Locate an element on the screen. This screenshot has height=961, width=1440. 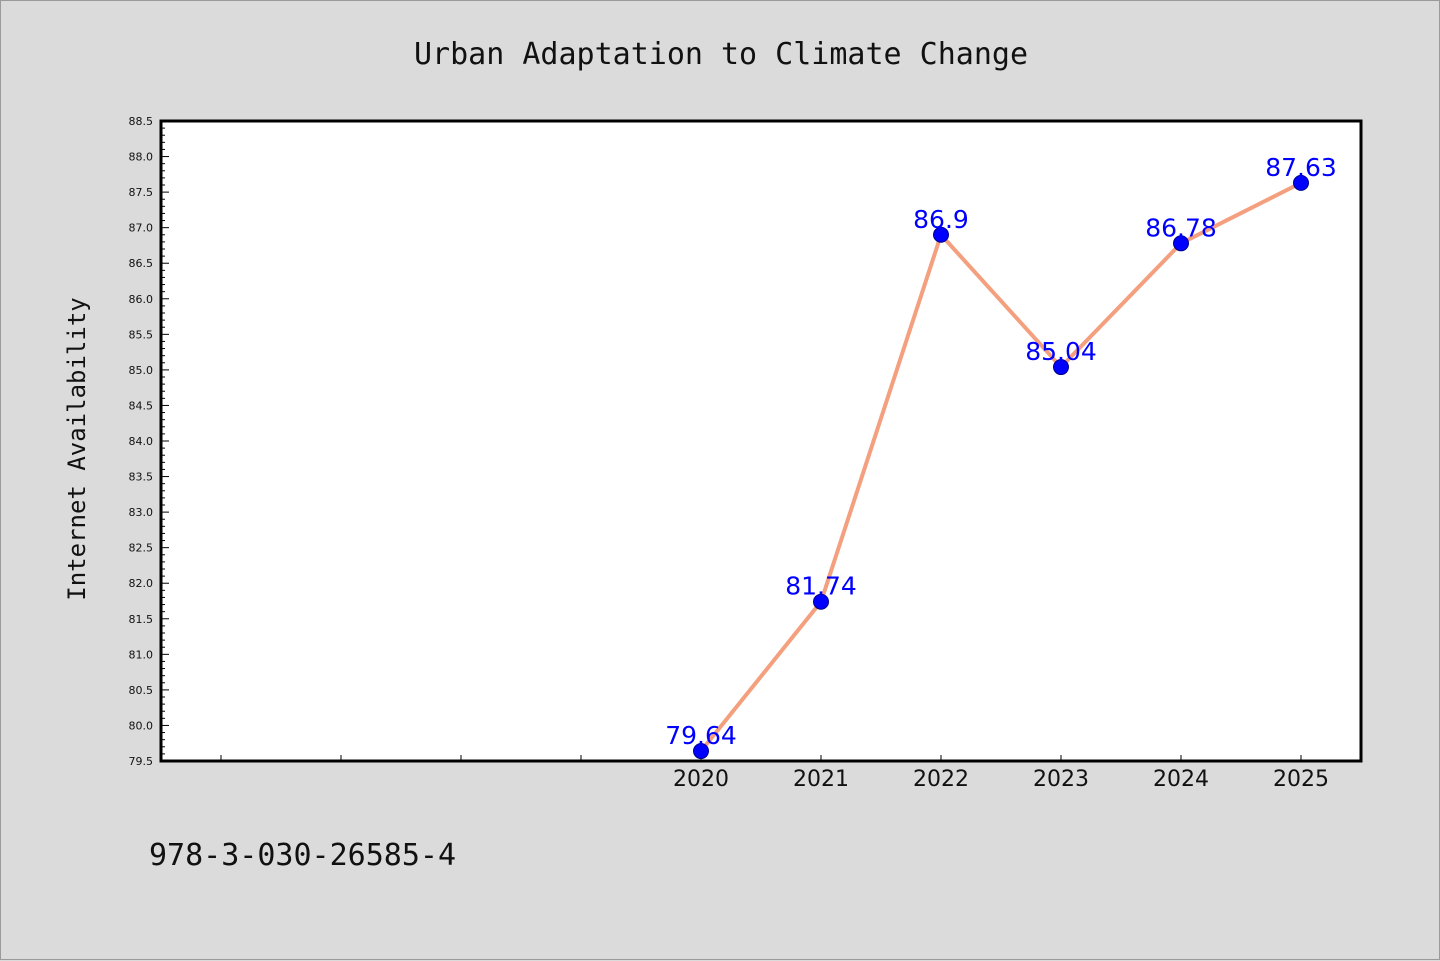
y-tick-label: 88.0 is located at coordinates (141, 157).